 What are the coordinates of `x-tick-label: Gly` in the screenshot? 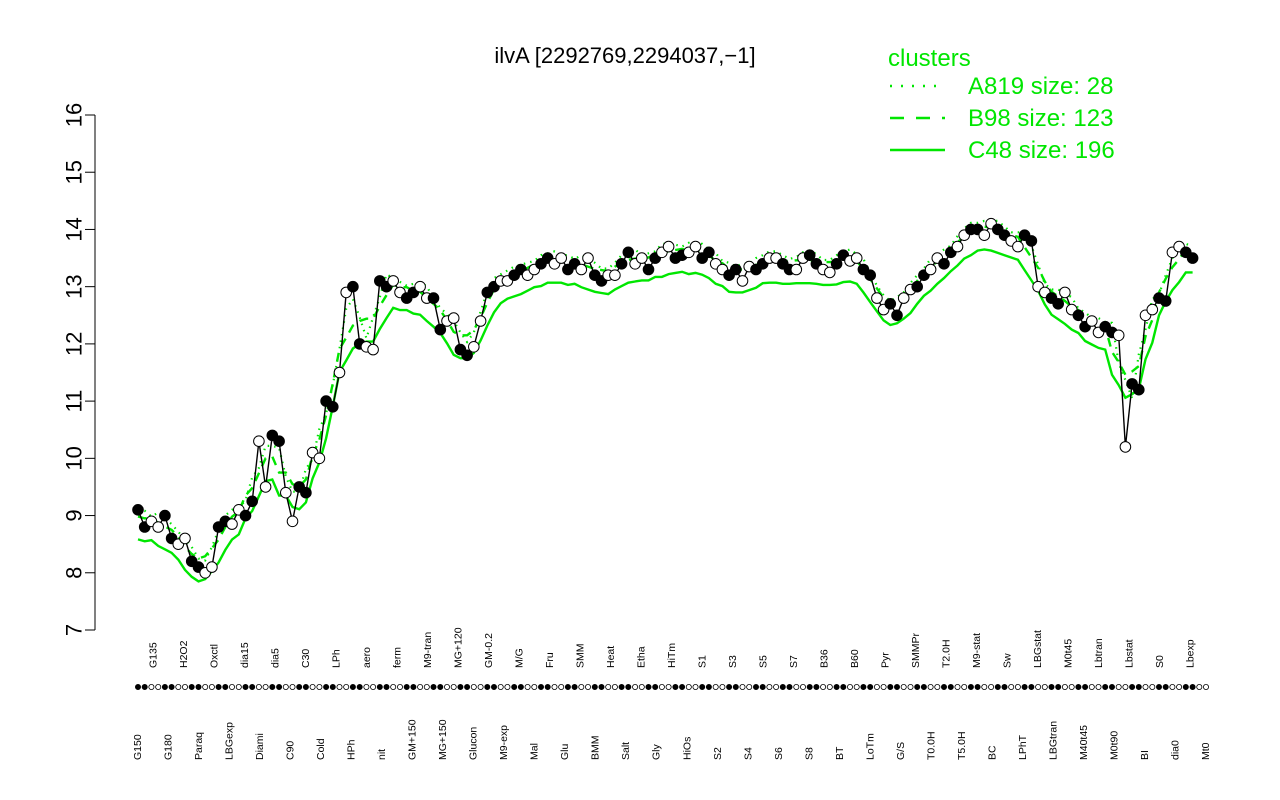 It's located at (657, 752).